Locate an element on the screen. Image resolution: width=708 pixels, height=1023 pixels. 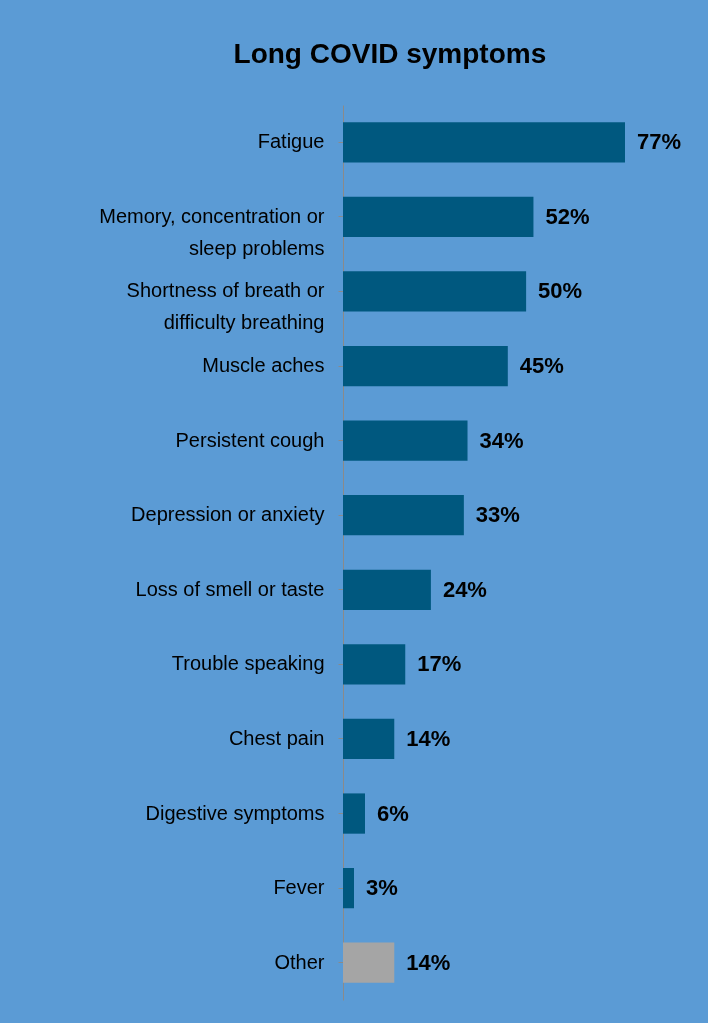
y-tick-label: Other is located at coordinates (299, 961).